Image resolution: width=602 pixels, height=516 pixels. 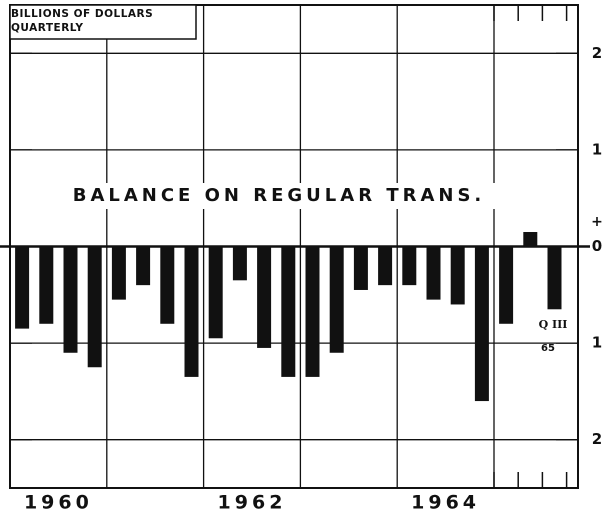 What do you see at coordinates (82, 14) in the screenshot?
I see `y-axis-label: BILLIONS OF DOLLARS` at bounding box center [82, 14].